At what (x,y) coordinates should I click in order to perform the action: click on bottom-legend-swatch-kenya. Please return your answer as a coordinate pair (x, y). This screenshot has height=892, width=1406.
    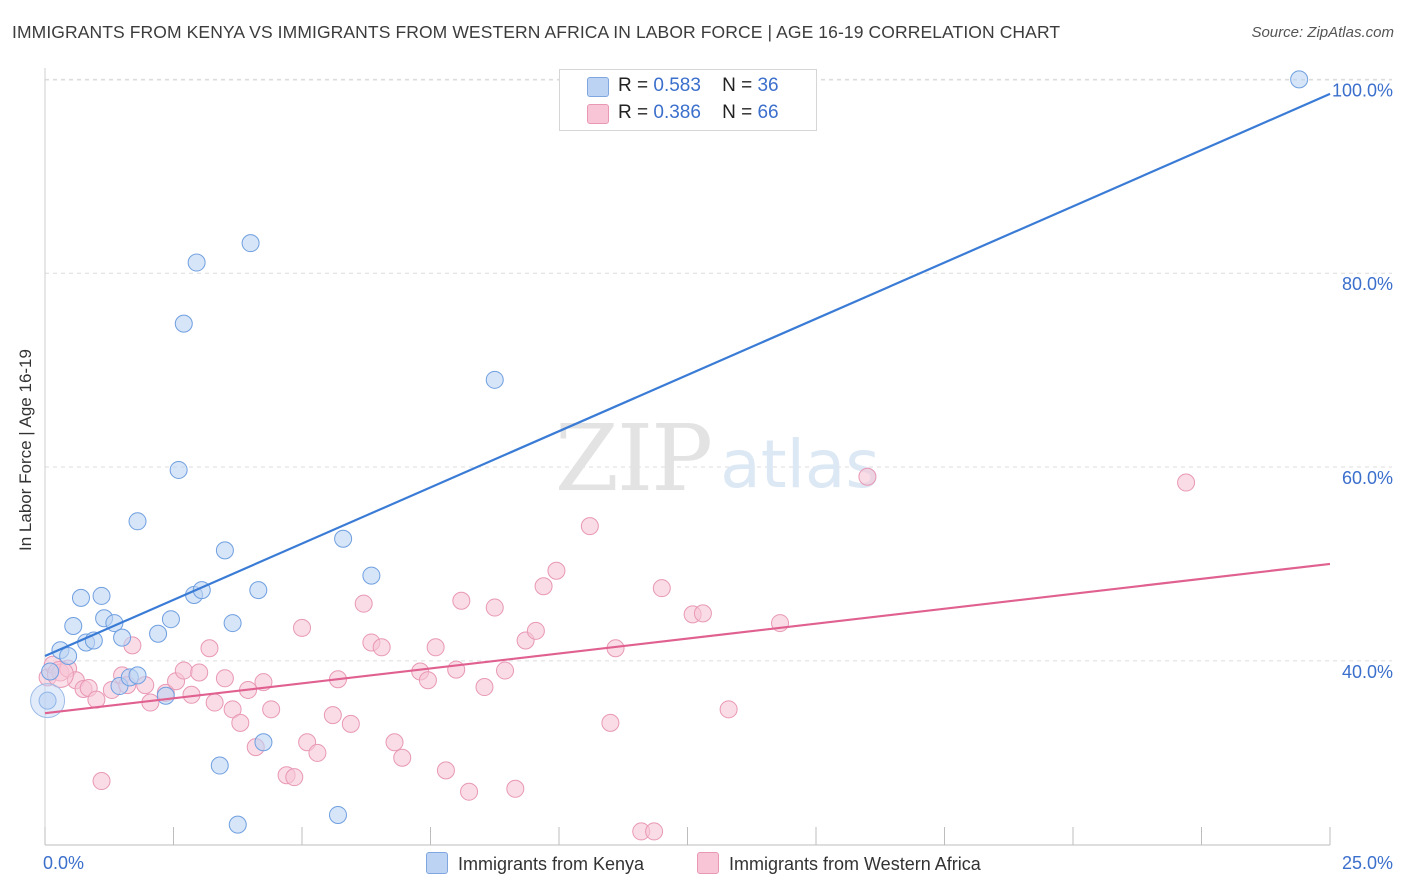
    Looking at the image, I should click on (437, 863).